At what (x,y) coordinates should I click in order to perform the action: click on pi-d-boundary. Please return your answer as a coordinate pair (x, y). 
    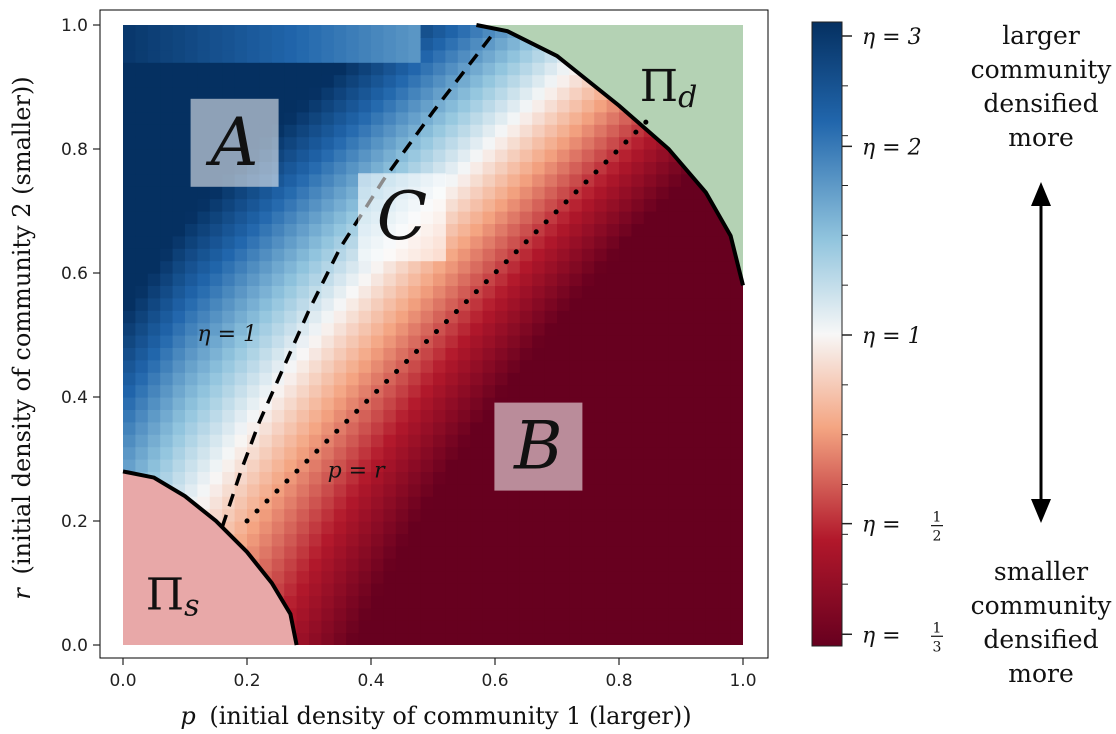
    Looking at the image, I should click on (610, 154).